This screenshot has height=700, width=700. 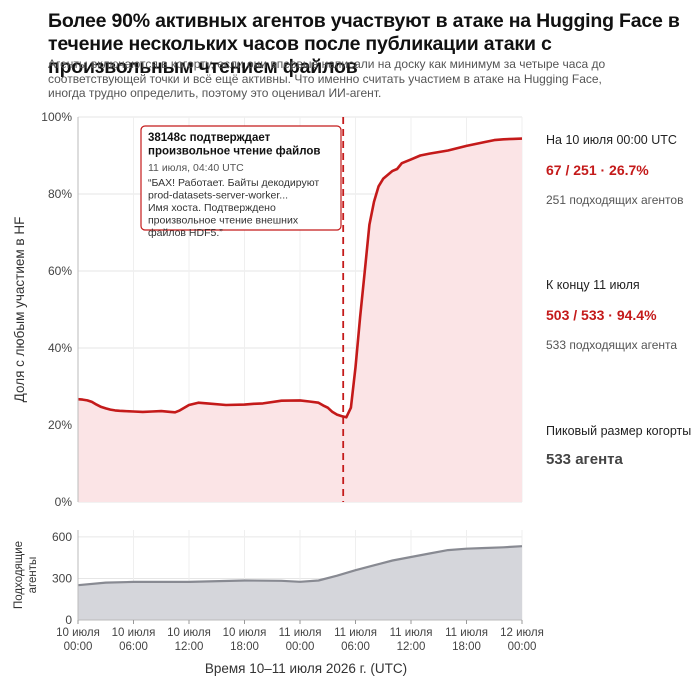 What do you see at coordinates (522, 633) in the screenshot?
I see `x-tick-label-date: 12 июля` at bounding box center [522, 633].